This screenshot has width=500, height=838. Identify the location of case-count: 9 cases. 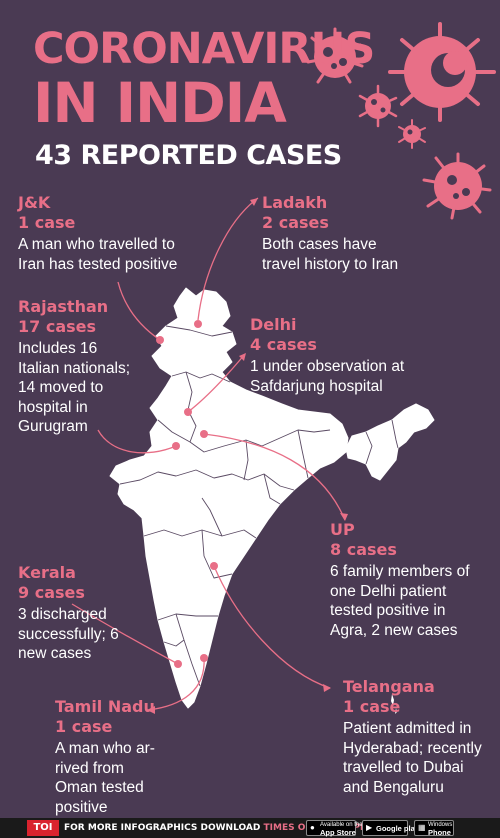
(51, 592).